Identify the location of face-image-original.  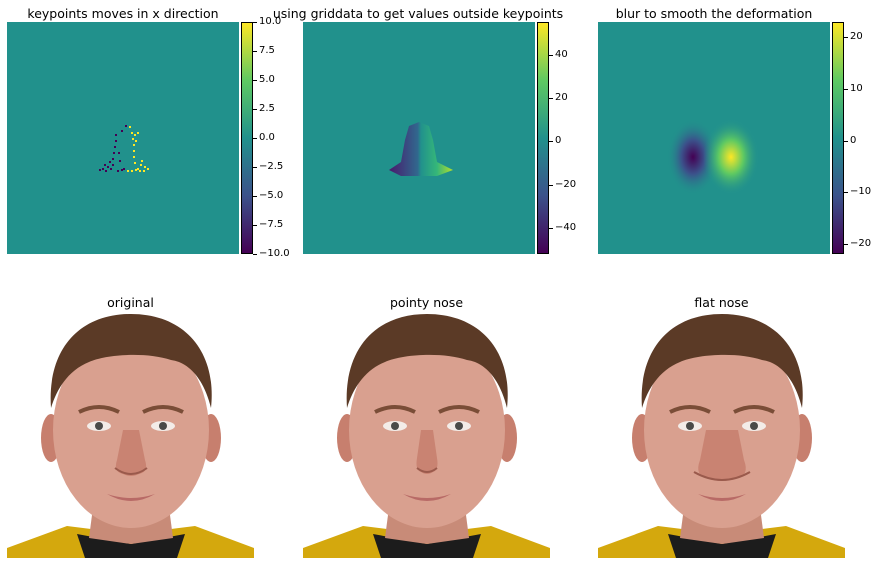
(130, 436).